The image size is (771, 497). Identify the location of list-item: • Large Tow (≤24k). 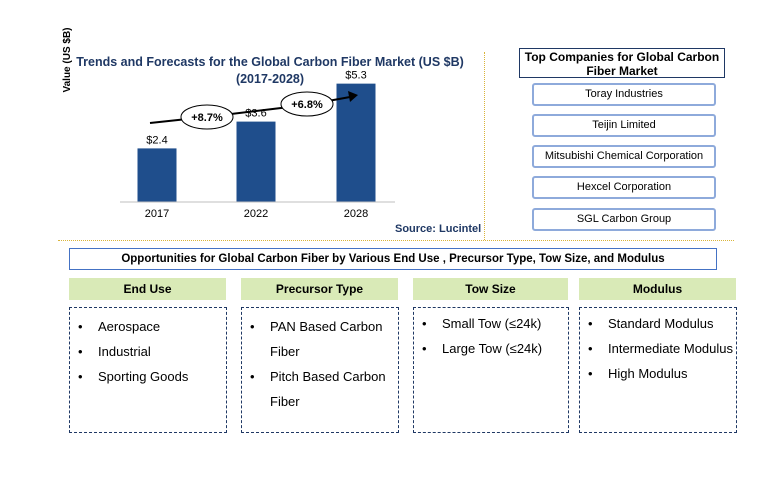
(491, 348).